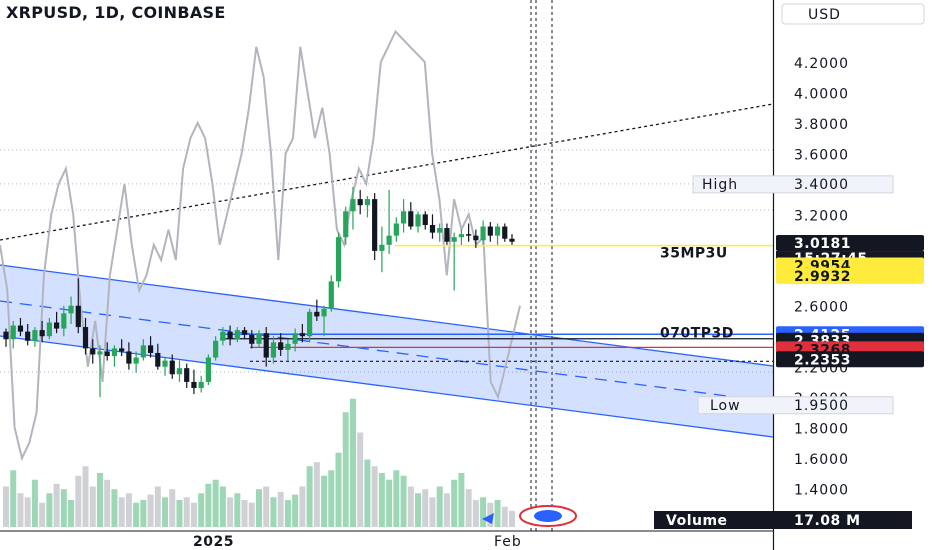 This screenshot has height=550, width=932. Describe the element at coordinates (850, 359) in the screenshot. I see `level-label-2-2353-box` at that location.